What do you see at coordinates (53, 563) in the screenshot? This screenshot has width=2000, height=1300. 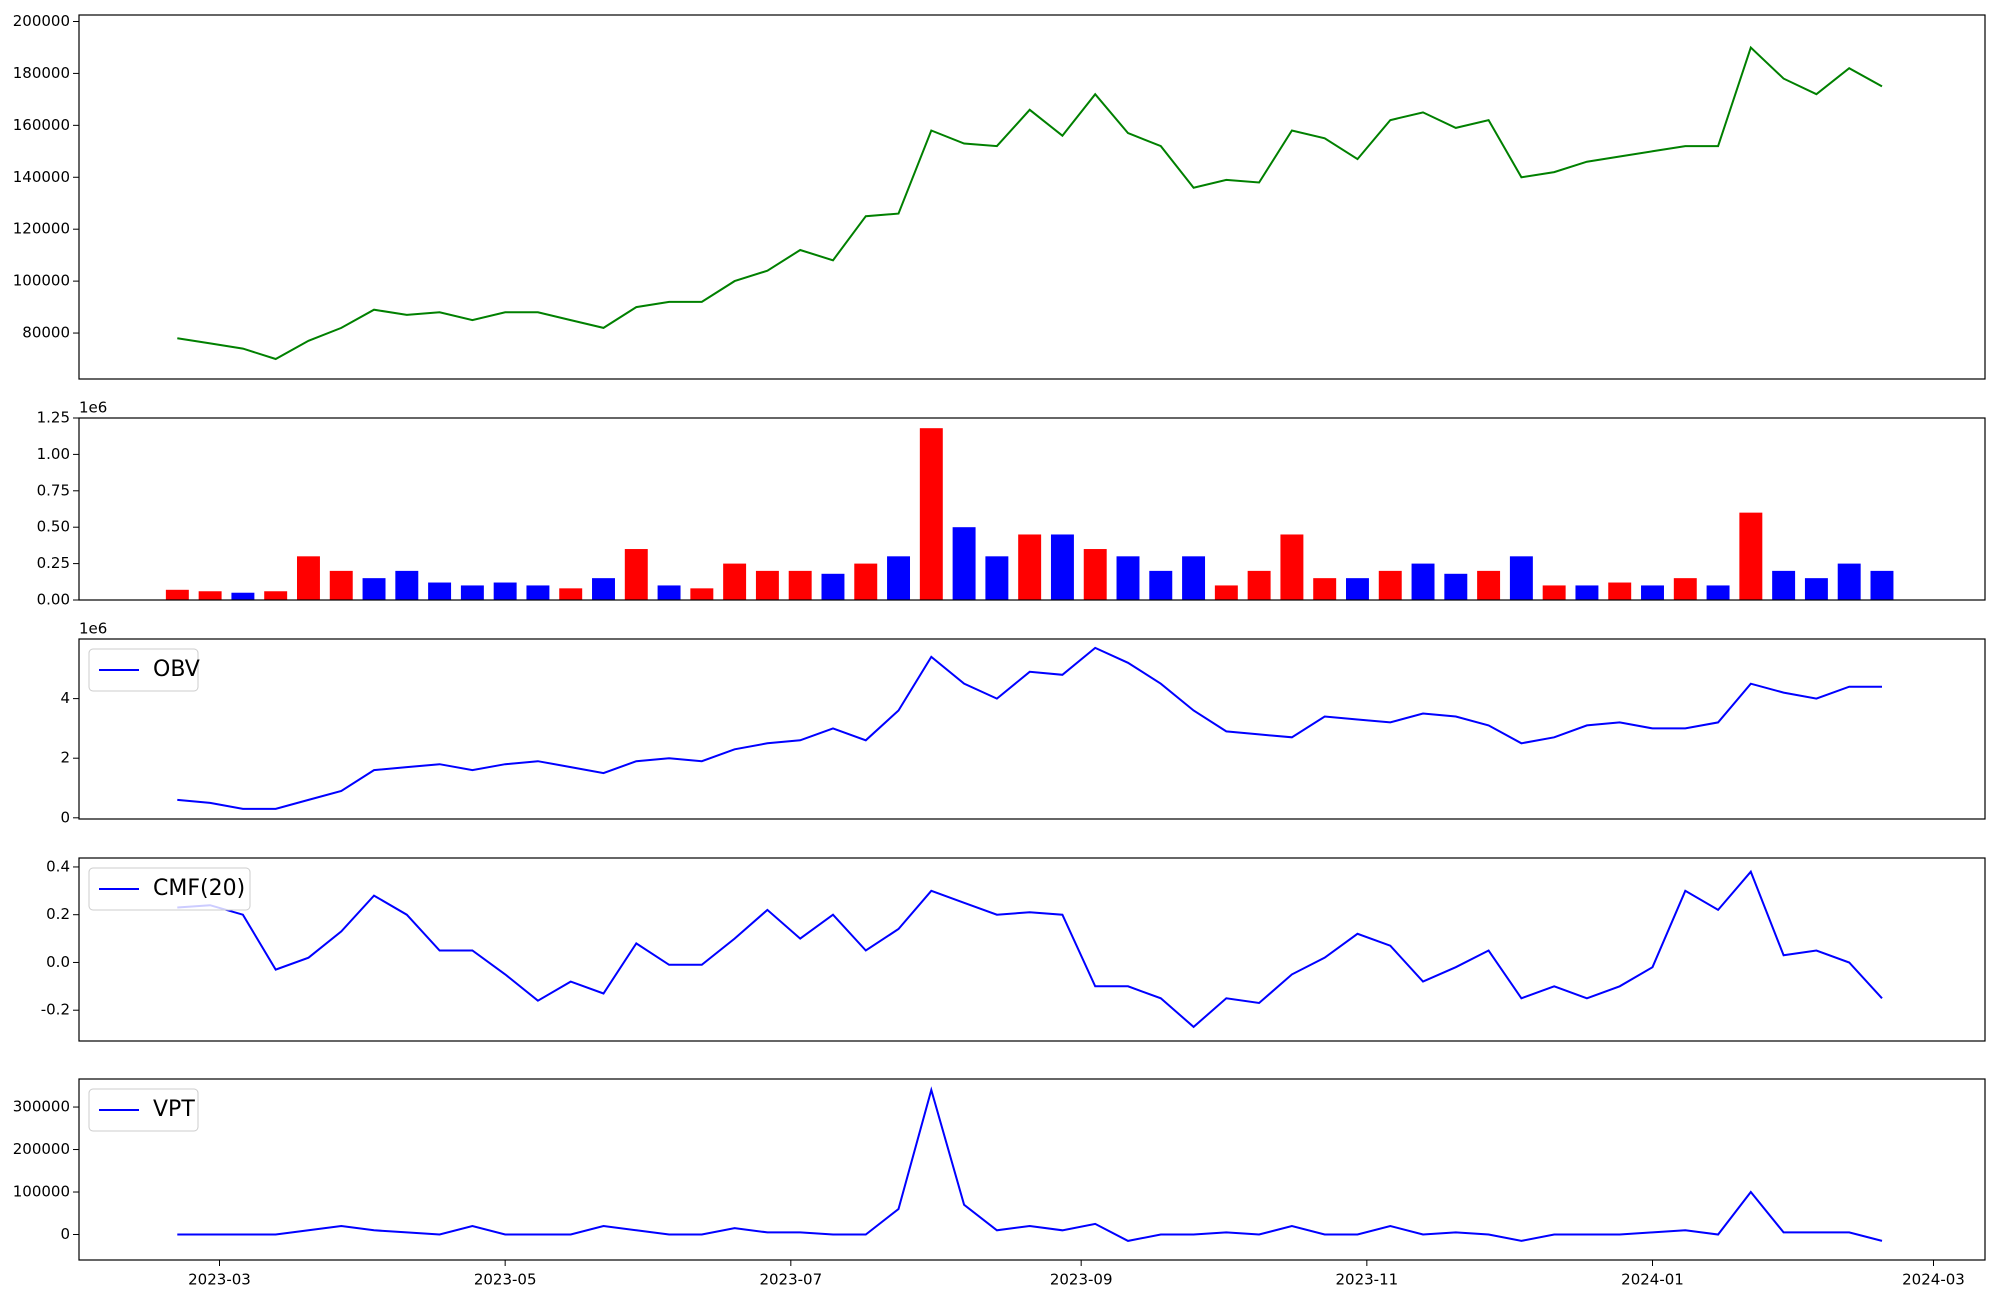 I see `y-tick-label: 0.25` at bounding box center [53, 563].